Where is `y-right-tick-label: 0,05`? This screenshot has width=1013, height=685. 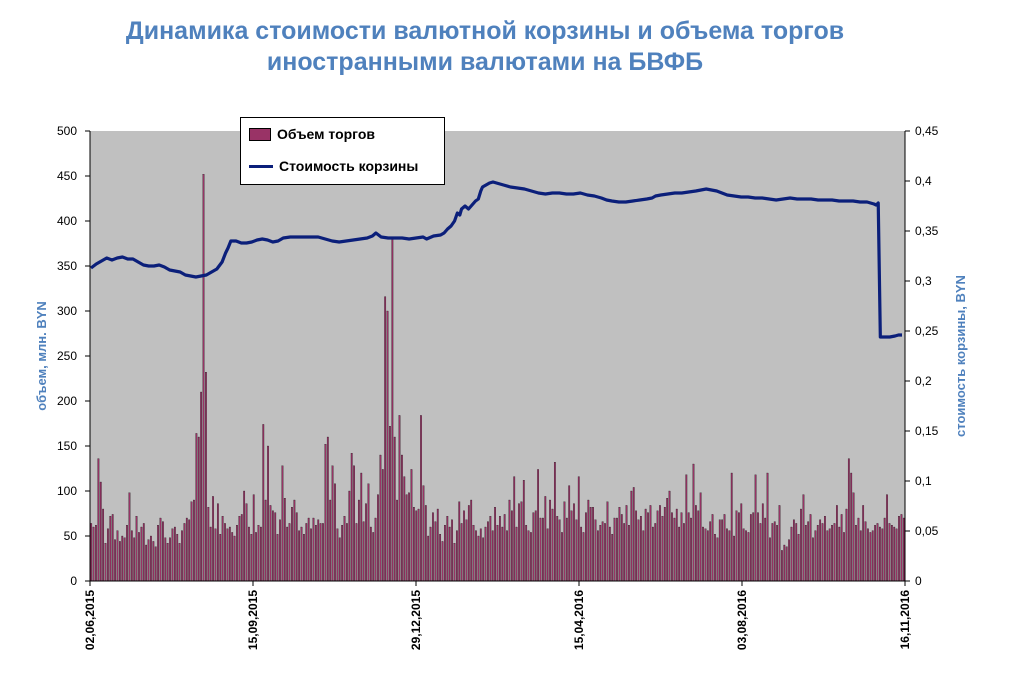
y-right-tick-label: 0,05 is located at coordinates (927, 531).